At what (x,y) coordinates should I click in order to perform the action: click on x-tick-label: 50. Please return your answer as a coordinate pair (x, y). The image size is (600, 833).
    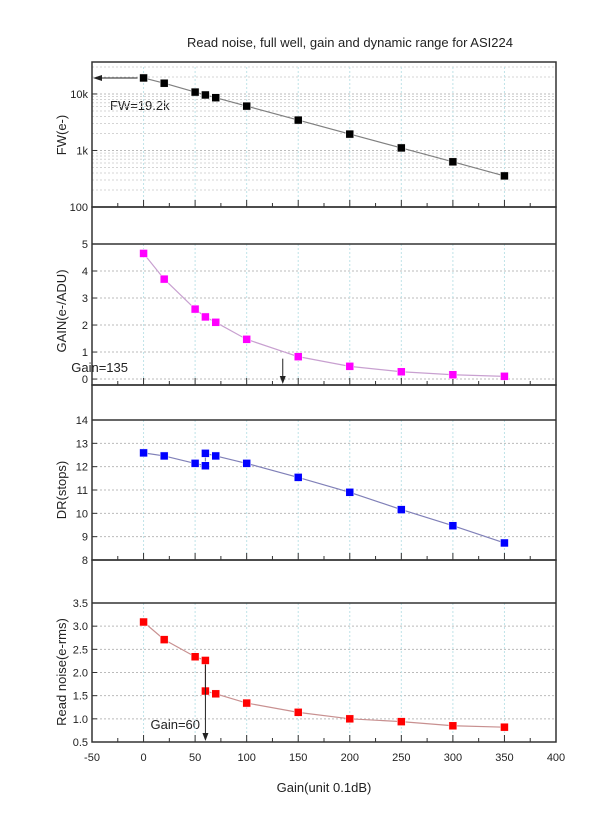
    Looking at the image, I should click on (195, 758).